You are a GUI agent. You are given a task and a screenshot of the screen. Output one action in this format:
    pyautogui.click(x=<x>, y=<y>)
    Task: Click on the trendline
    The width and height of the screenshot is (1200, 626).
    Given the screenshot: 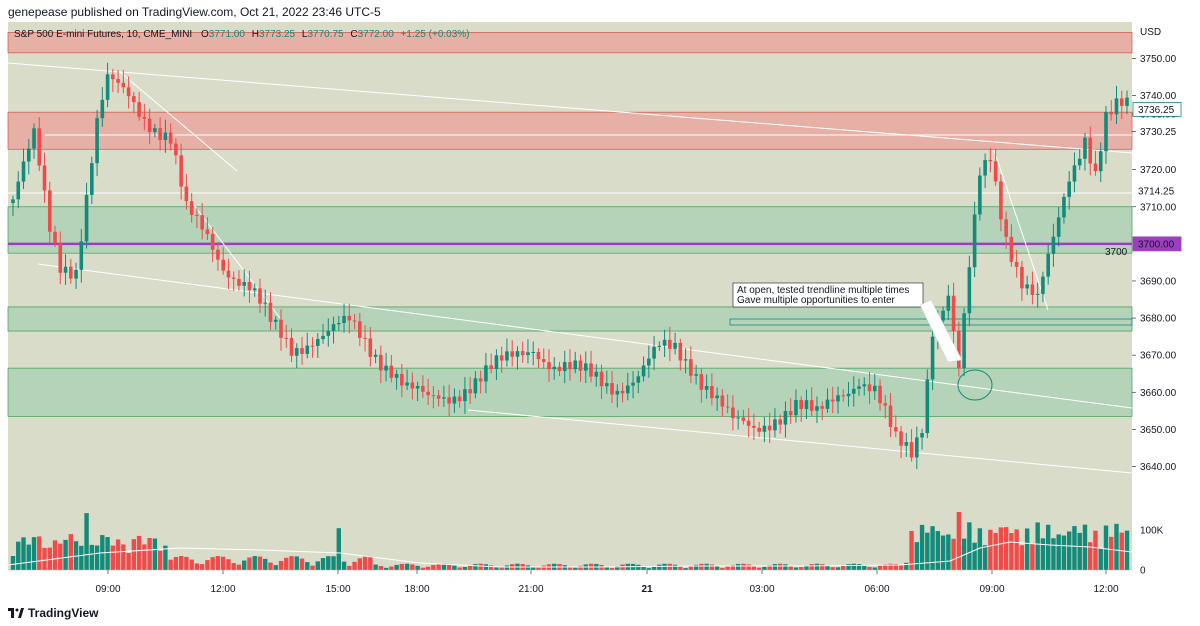 What is the action you would take?
    pyautogui.click(x=1021, y=230)
    